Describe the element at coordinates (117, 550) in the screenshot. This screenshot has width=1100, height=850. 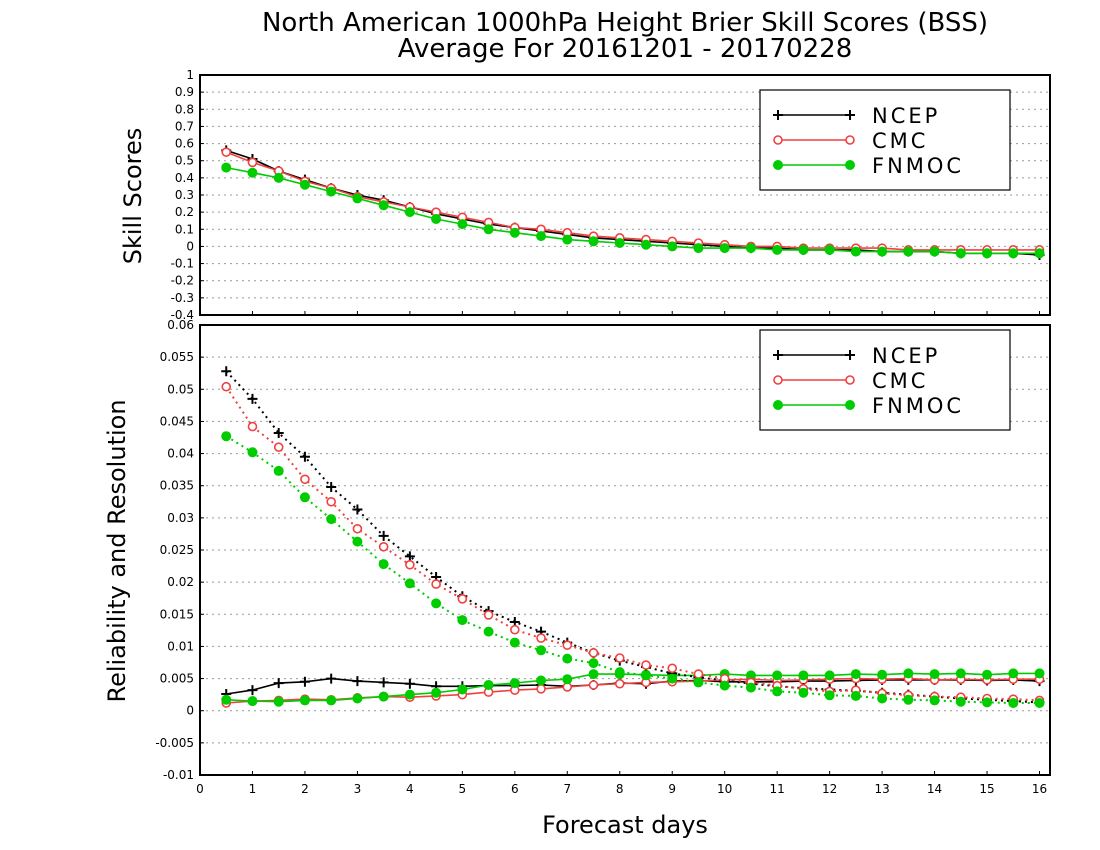
I see `bottom-panel-y-axis-label: Reliability and Resolution` at that location.